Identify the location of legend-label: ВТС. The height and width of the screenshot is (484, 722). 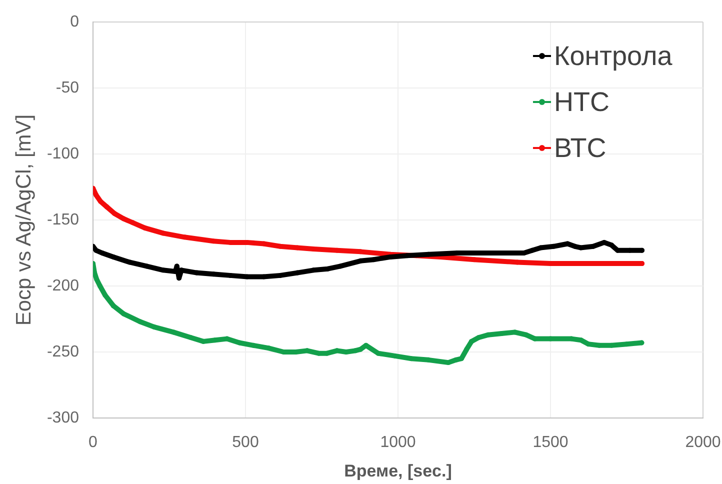
(580, 148).